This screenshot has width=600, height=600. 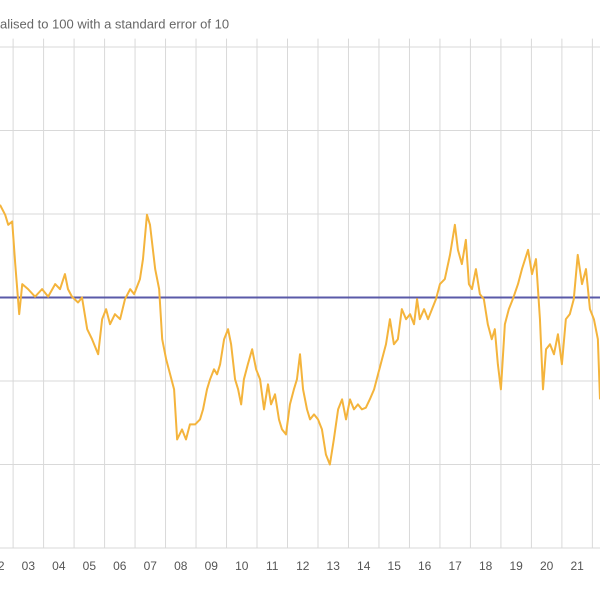 What do you see at coordinates (151, 566) in the screenshot?
I see `x-tick-label: 07` at bounding box center [151, 566].